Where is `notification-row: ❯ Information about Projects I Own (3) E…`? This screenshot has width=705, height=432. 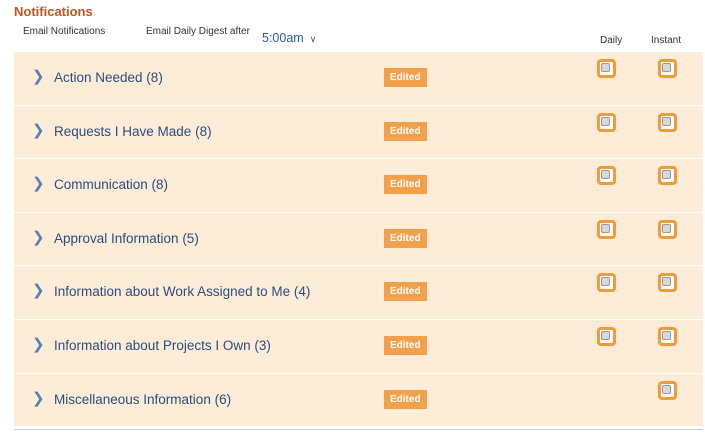 notification-row: ❯ Information about Projects I Own (3) E… is located at coordinates (358, 346).